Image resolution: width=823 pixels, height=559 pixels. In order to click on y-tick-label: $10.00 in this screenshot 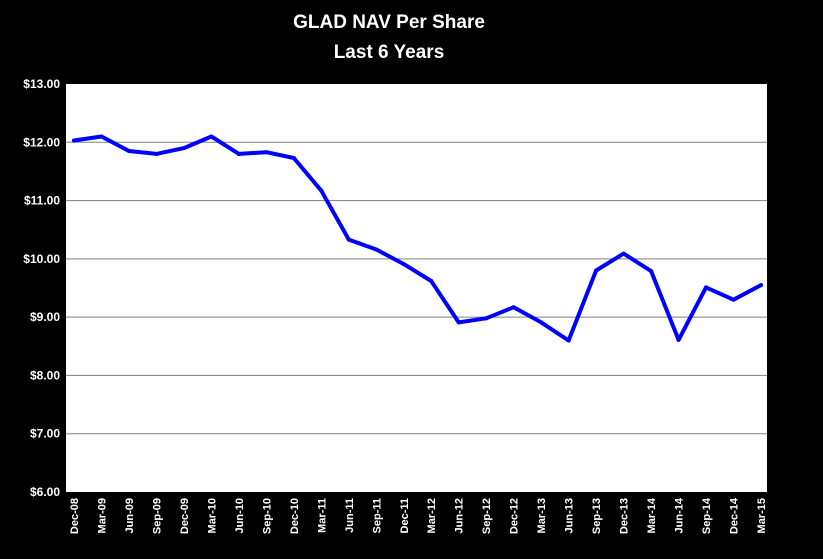, I will do `click(41, 259)`.